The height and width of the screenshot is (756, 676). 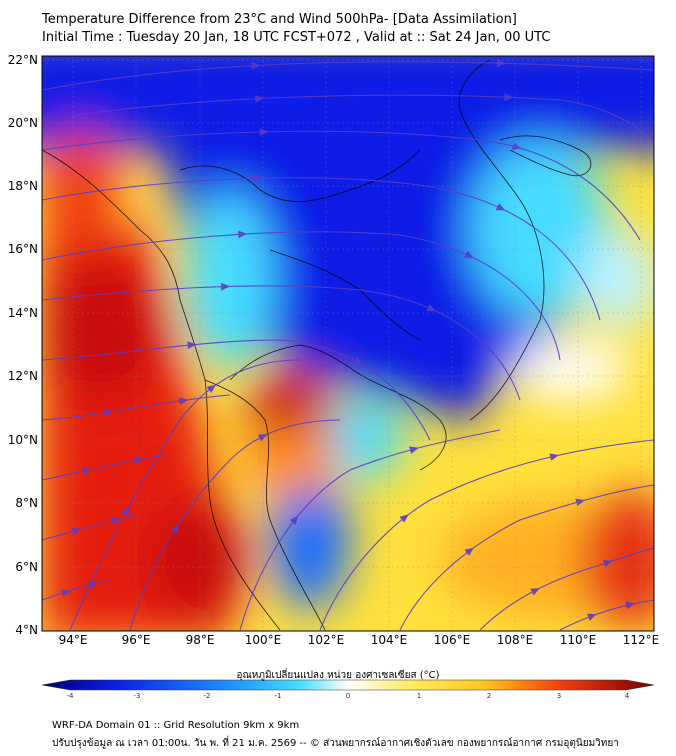 I want to click on colorbar-tick: 3, so click(x=559, y=696).